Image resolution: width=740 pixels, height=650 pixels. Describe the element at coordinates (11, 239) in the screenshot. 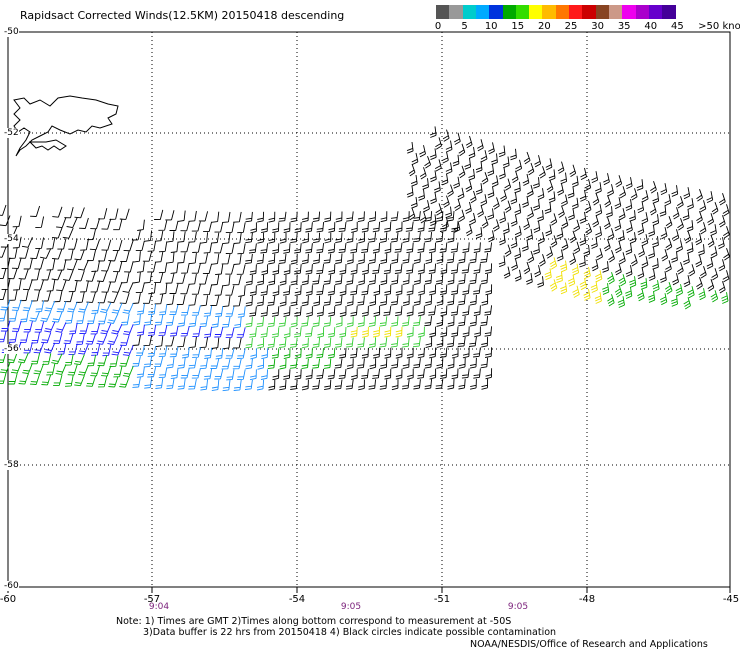

I see `lat-label-54s: -54` at that location.